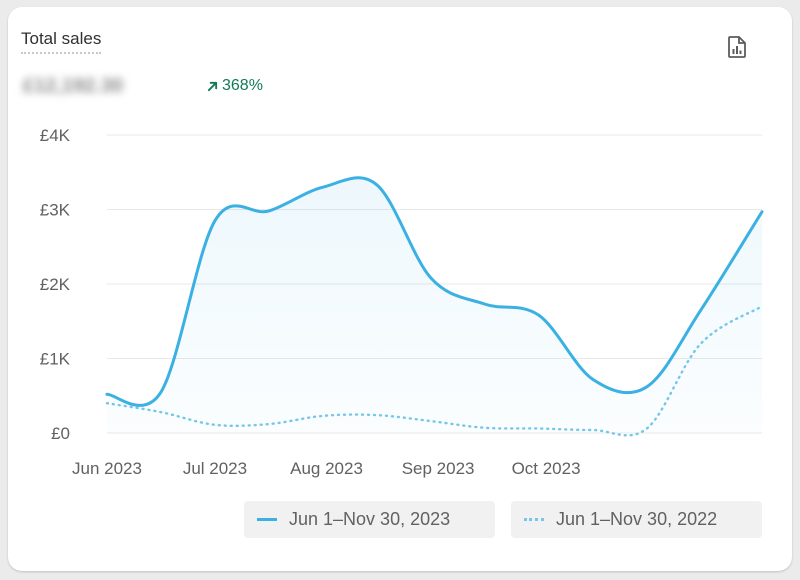  I want to click on legend-line-dotted, so click(534, 519).